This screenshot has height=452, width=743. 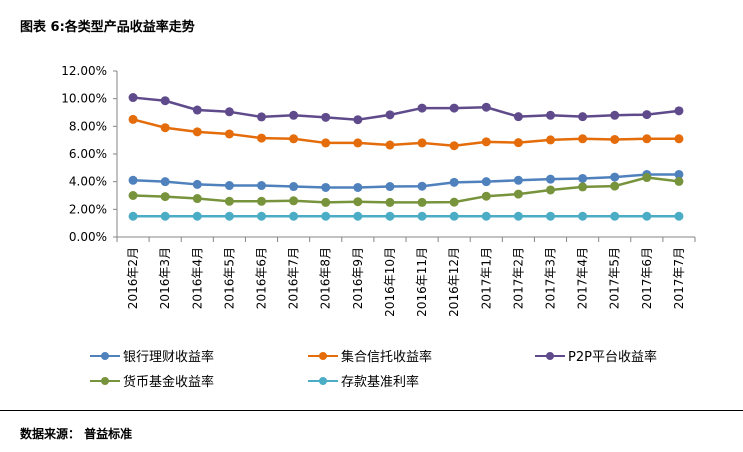 What do you see at coordinates (370, 355) in the screenshot?
I see `legend-item: 集合信托收益率` at bounding box center [370, 355].